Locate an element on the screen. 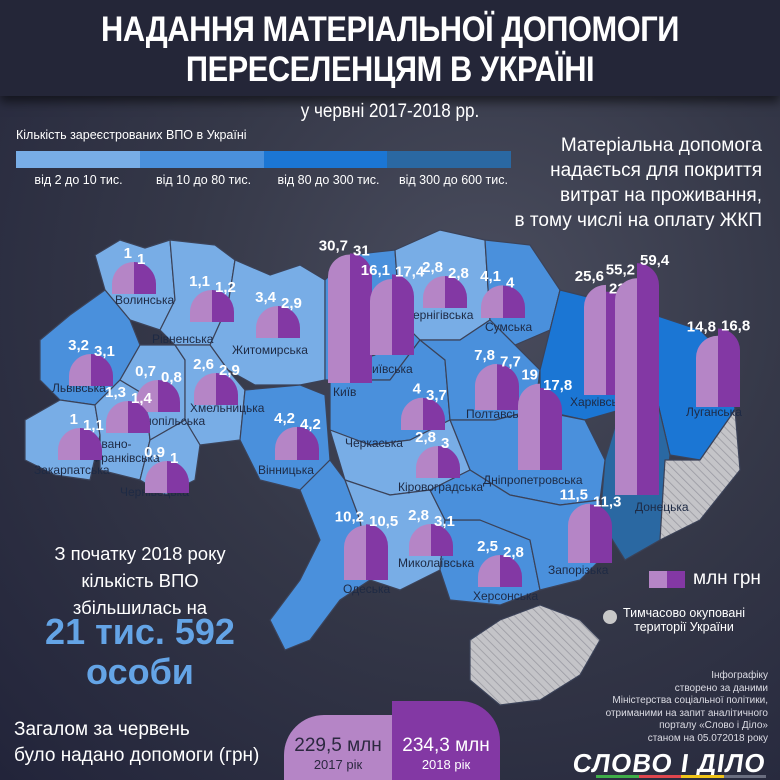  value-label-2018: 4 is located at coordinates (510, 283).